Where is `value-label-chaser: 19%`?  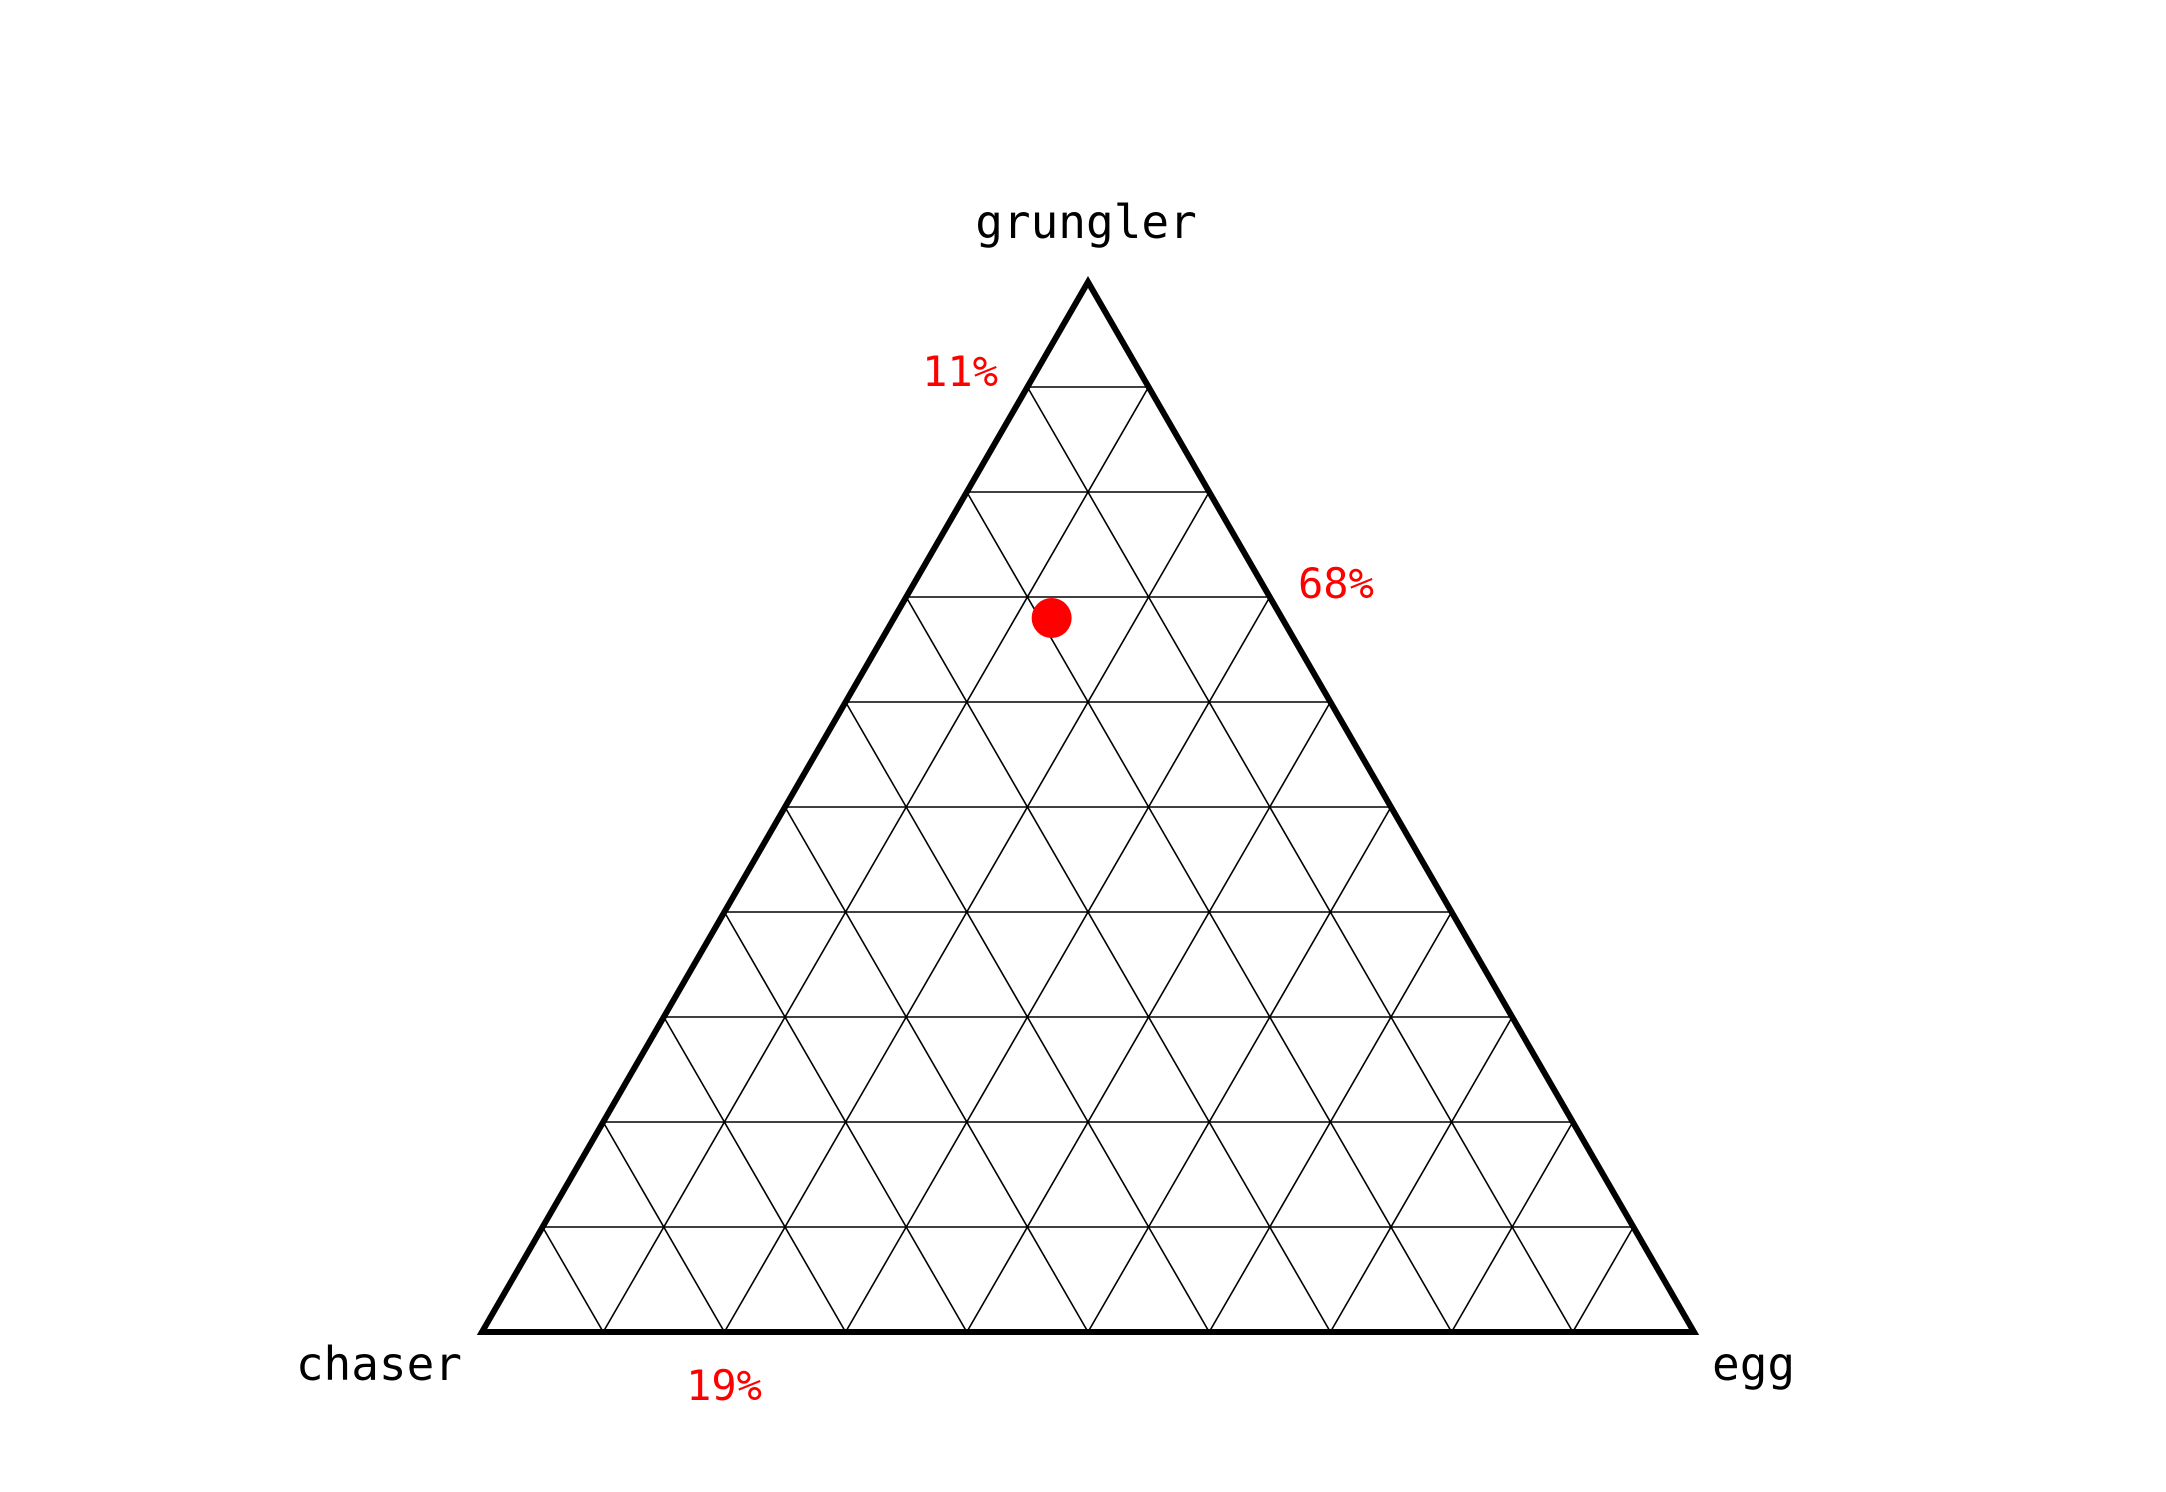
value-label-chaser: 19% is located at coordinates (724, 1385).